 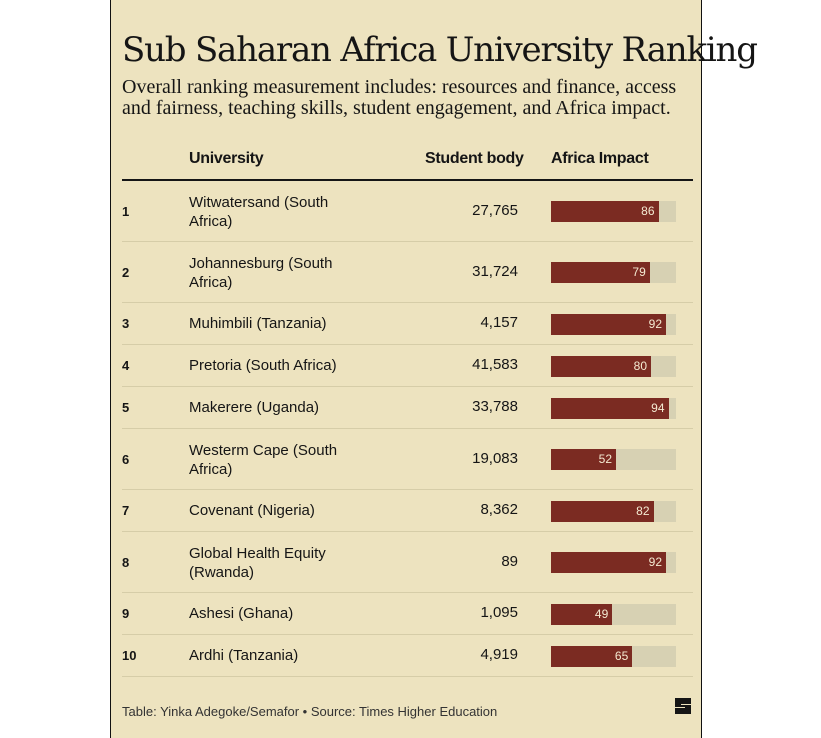 I want to click on rank-cell: 1, so click(x=126, y=211).